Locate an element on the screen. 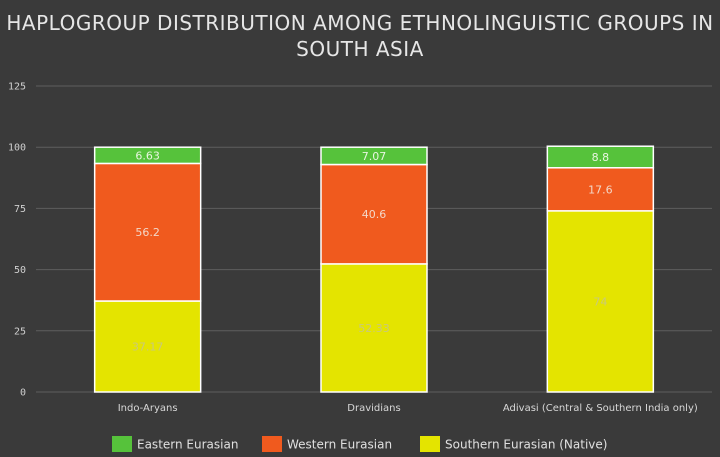  data-label: 56.2 is located at coordinates (147, 232).